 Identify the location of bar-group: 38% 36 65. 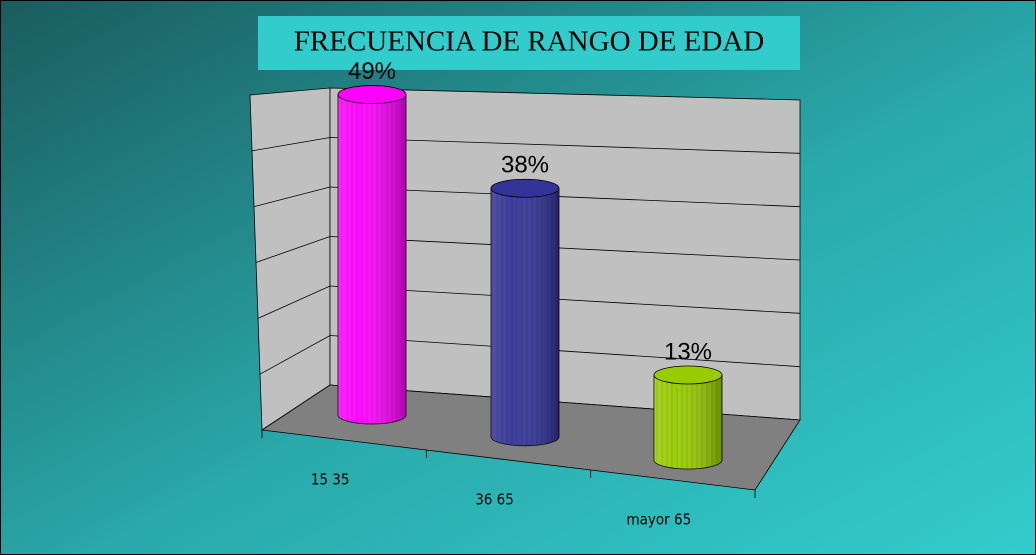
(517, 330).